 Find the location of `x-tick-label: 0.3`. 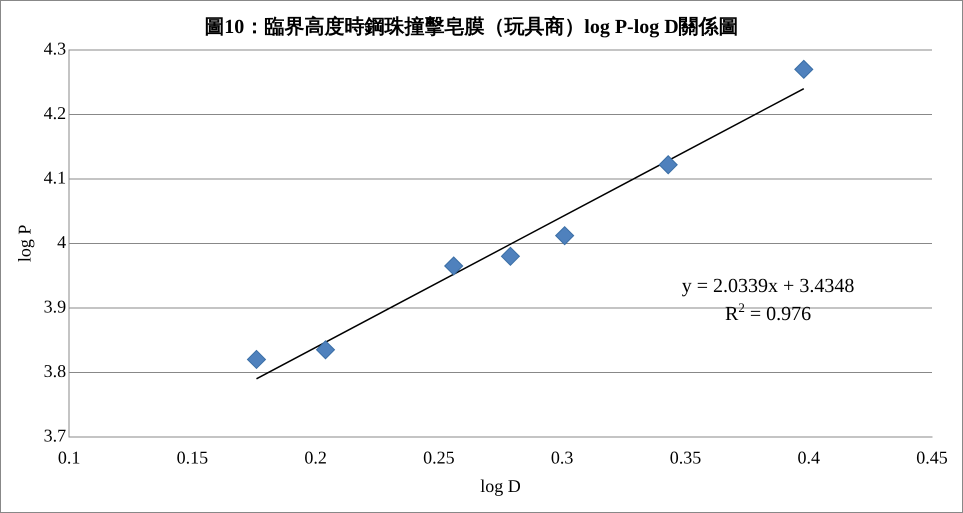

x-tick-label: 0.3 is located at coordinates (562, 457).